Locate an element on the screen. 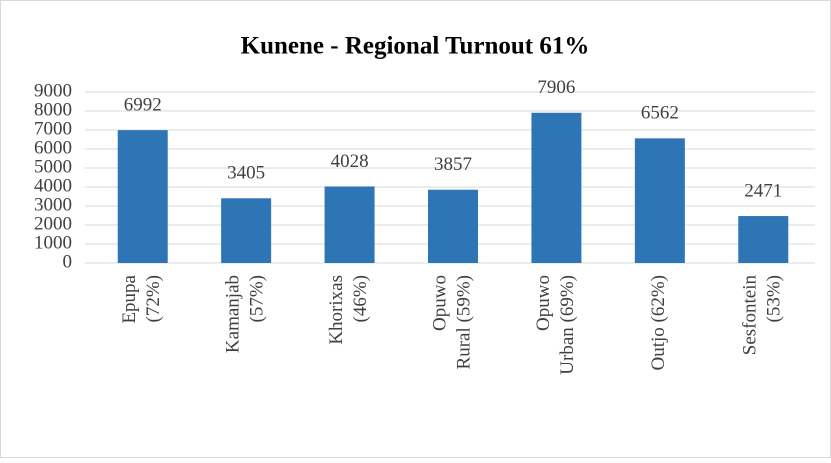 The height and width of the screenshot is (463, 831). x-tick-label: Sesfontein is located at coordinates (750, 315).